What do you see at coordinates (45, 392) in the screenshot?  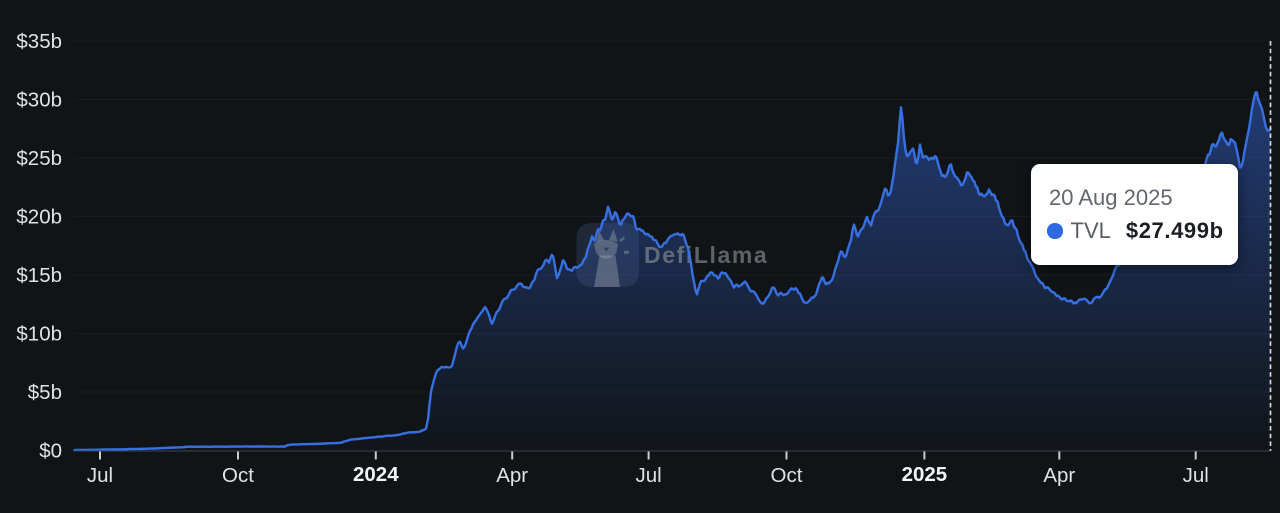 I see `svg-text: $5b` at bounding box center [45, 392].